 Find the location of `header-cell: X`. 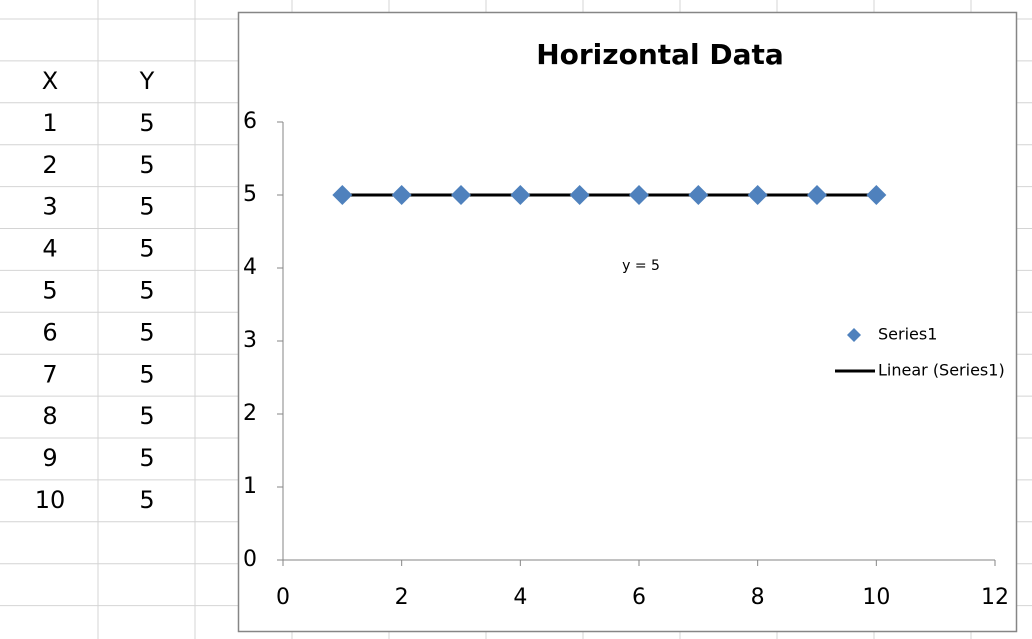

header-cell: X is located at coordinates (50, 81).